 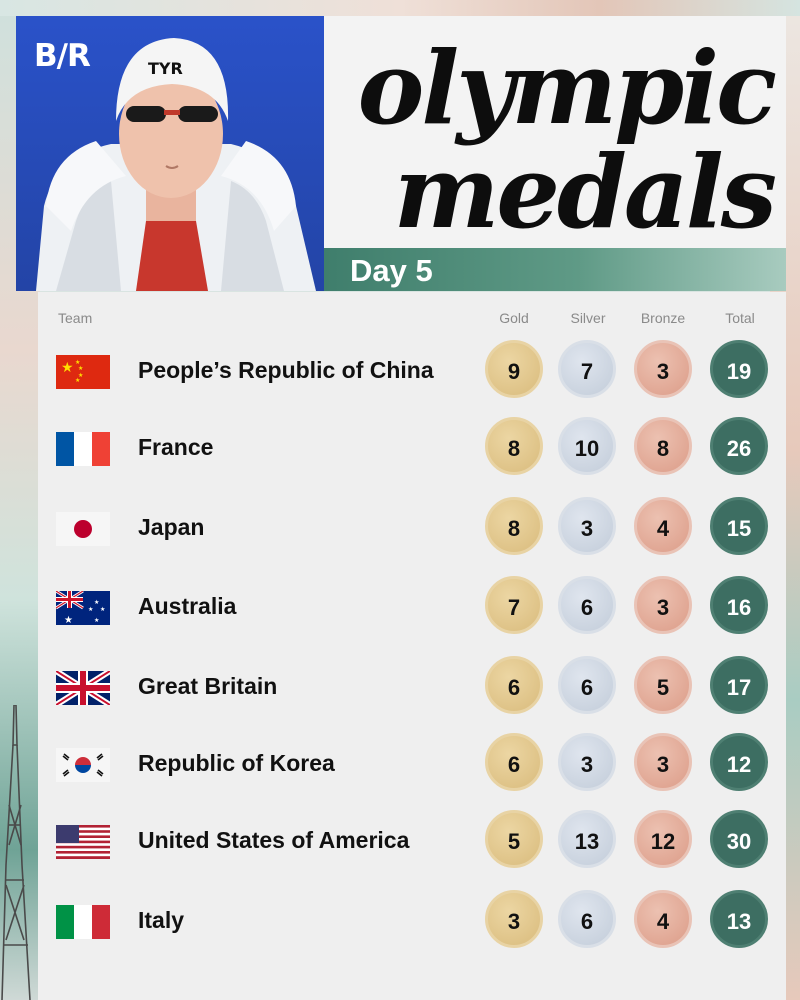 I want to click on top-decorative-strip, so click(x=400, y=8).